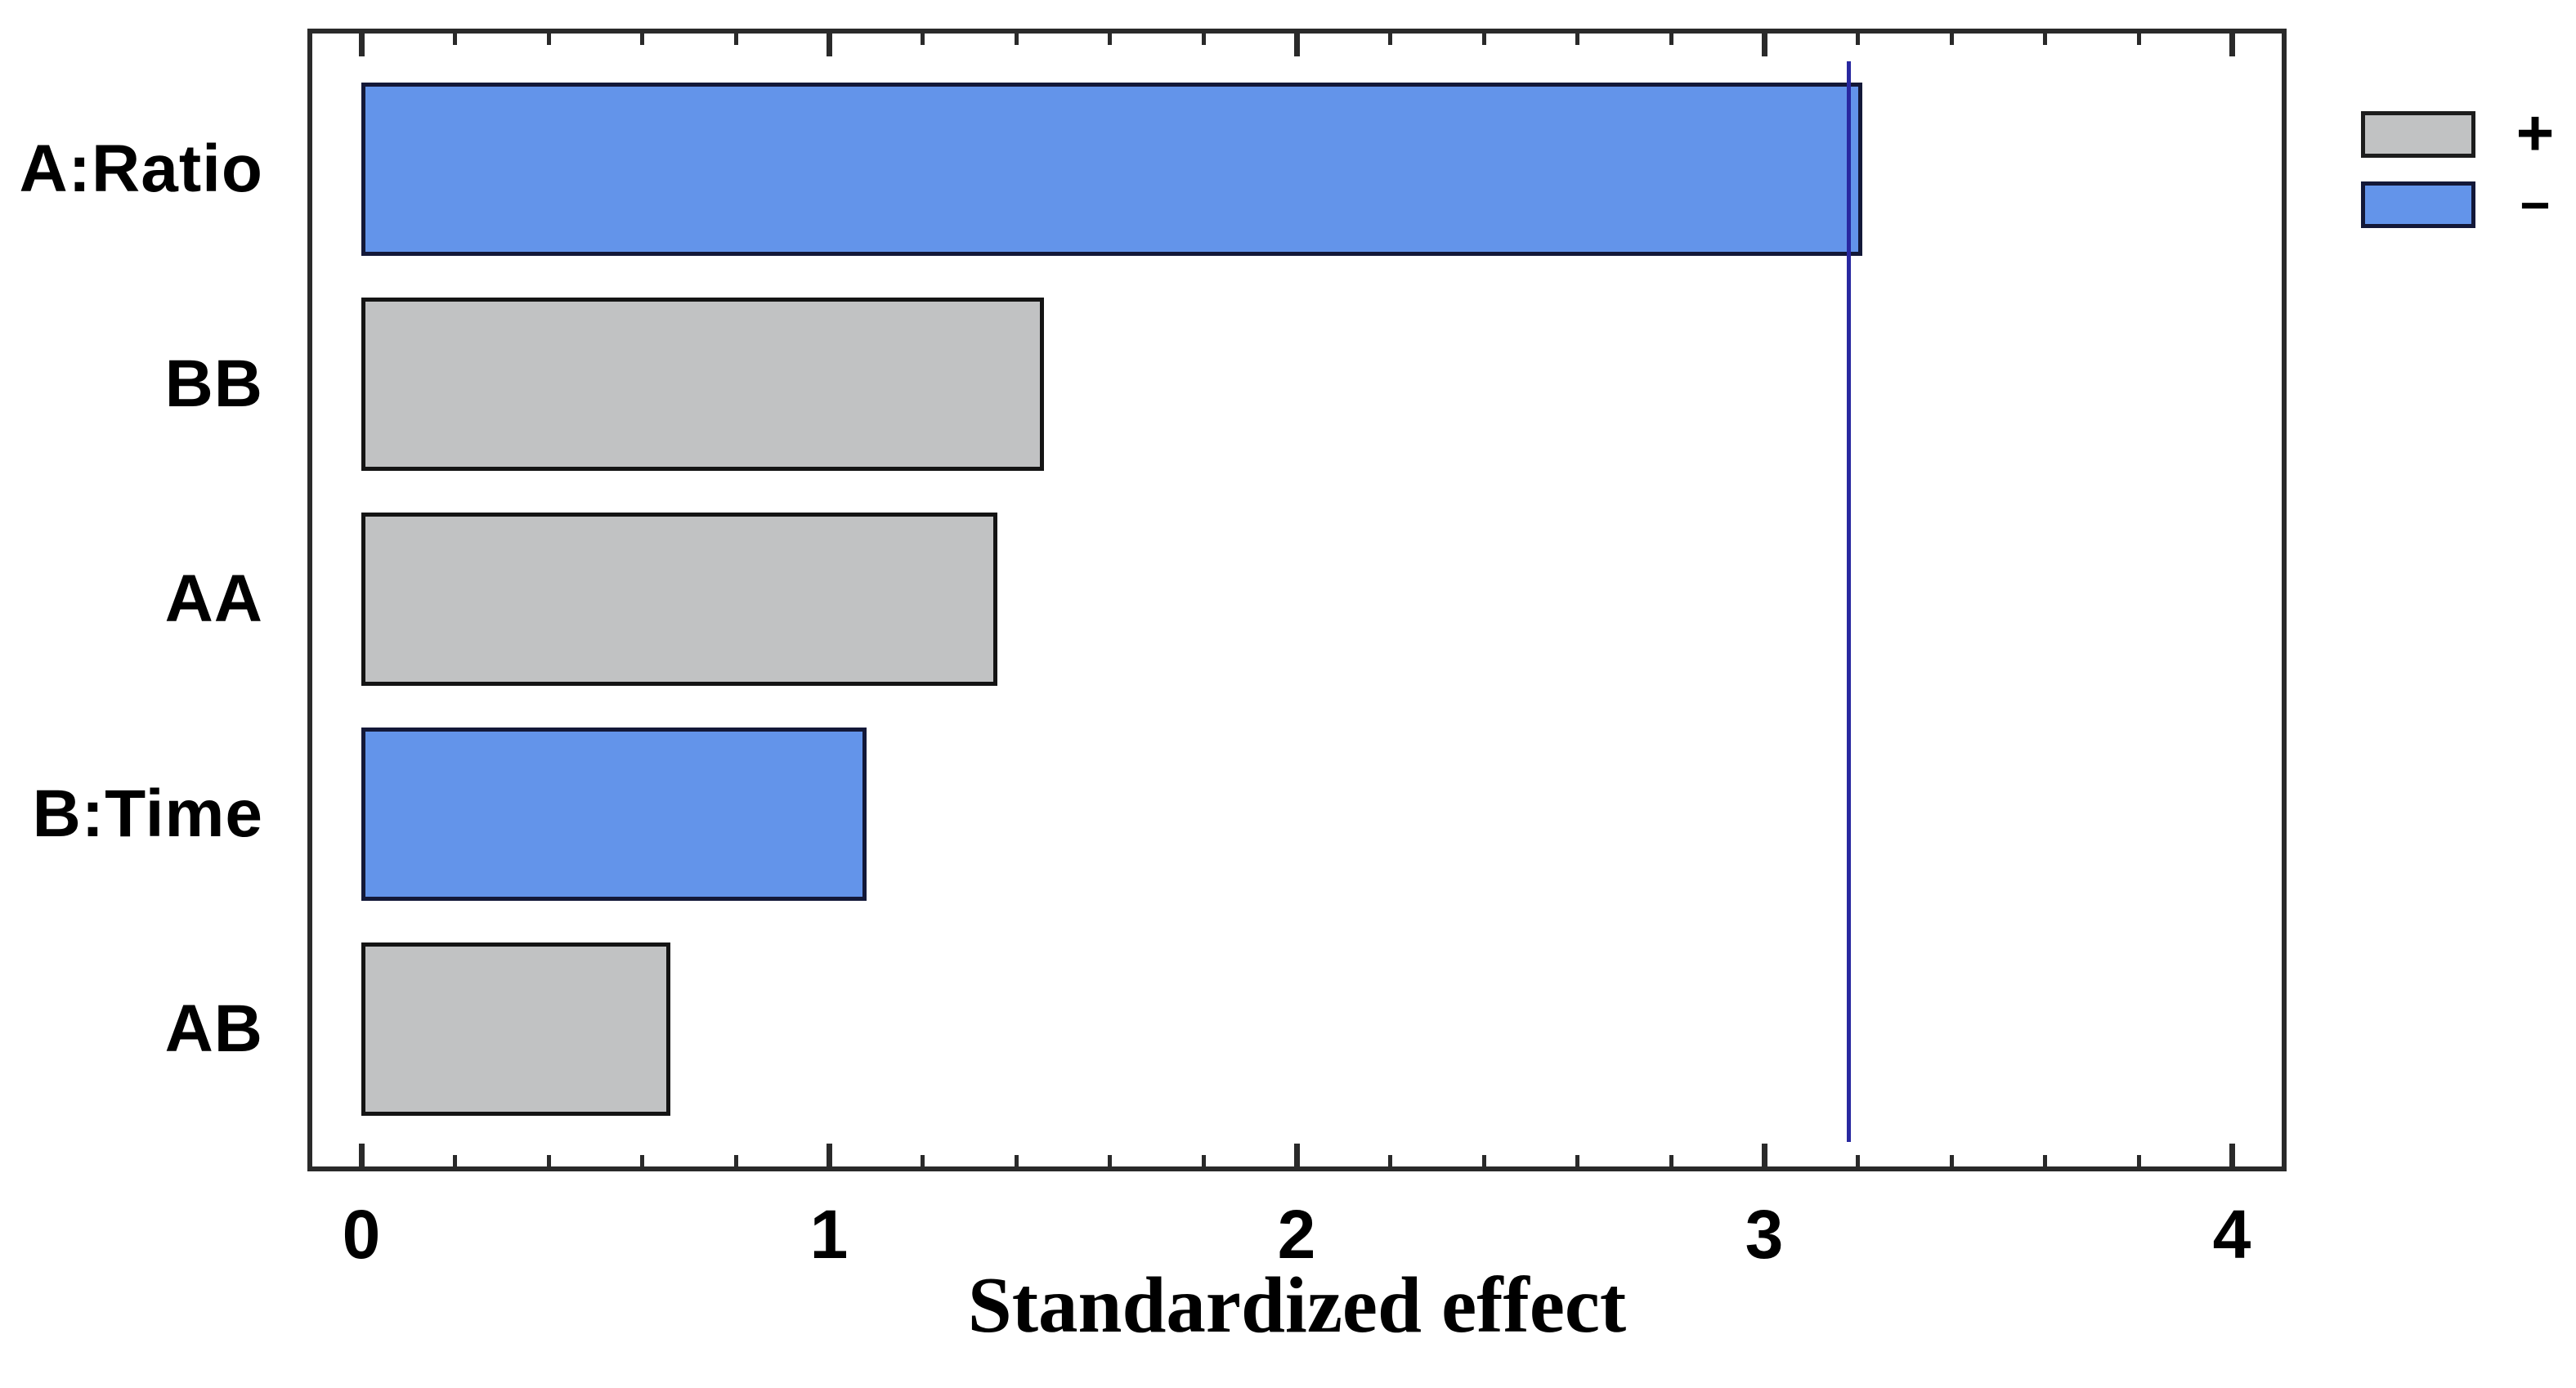 The image size is (2576, 1388). What do you see at coordinates (213, 1029) in the screenshot?
I see `category-label-ab: AB` at bounding box center [213, 1029].